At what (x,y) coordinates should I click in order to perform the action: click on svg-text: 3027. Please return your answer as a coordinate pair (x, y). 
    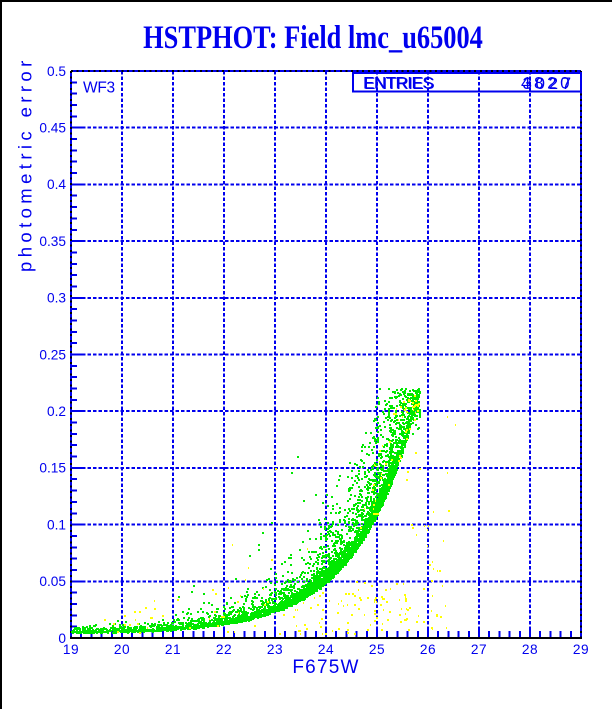
    Looking at the image, I should click on (549, 83).